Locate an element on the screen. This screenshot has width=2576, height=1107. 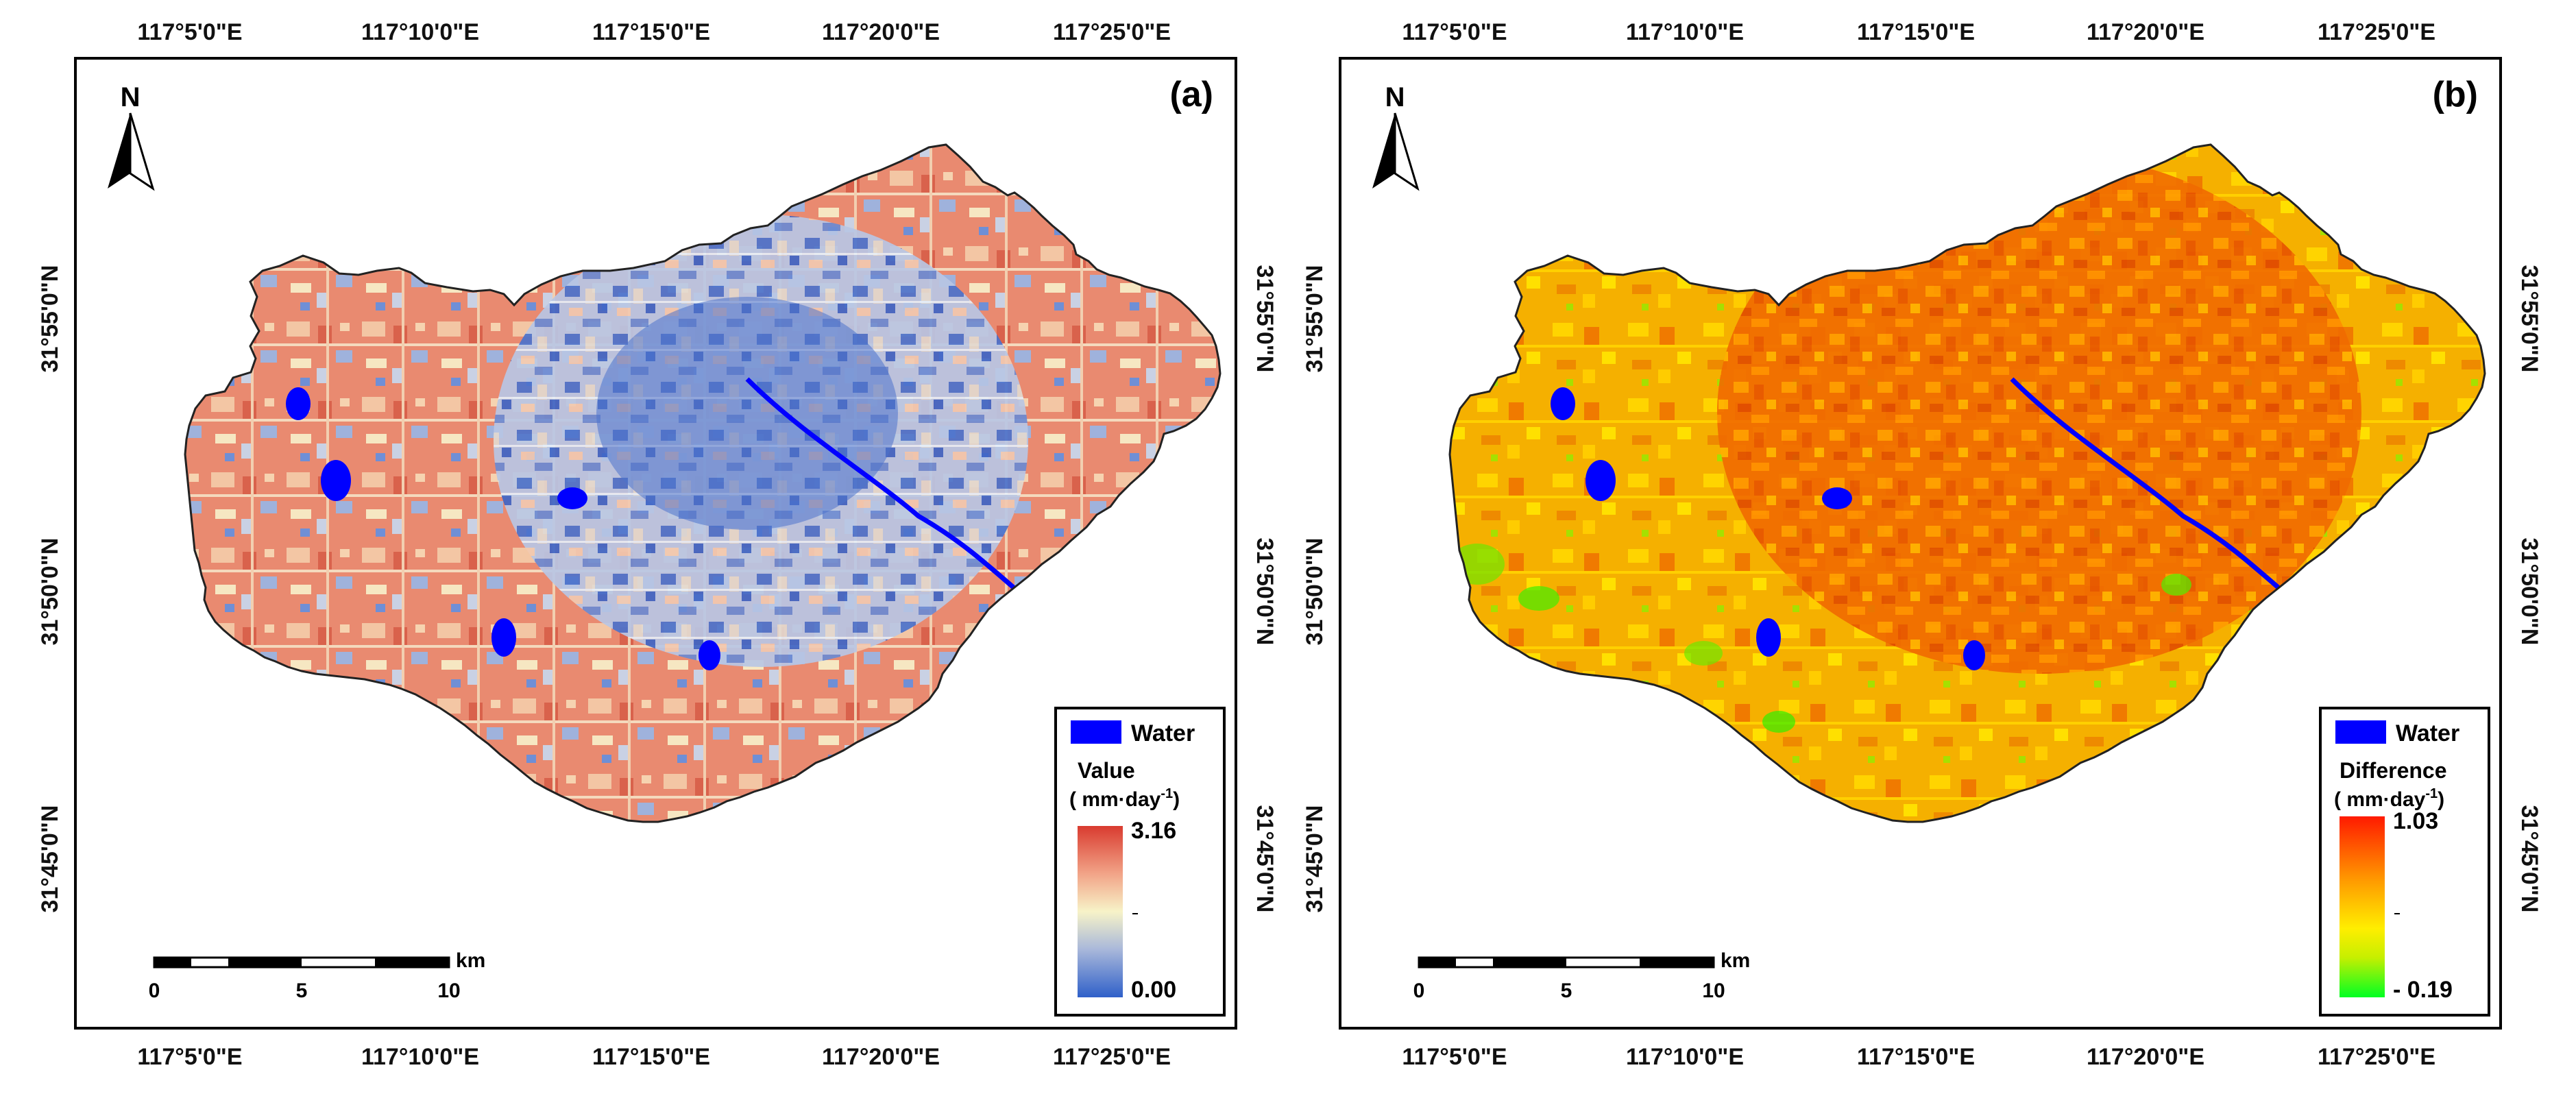
panel-b-letter: (b) is located at coordinates (2455, 95).